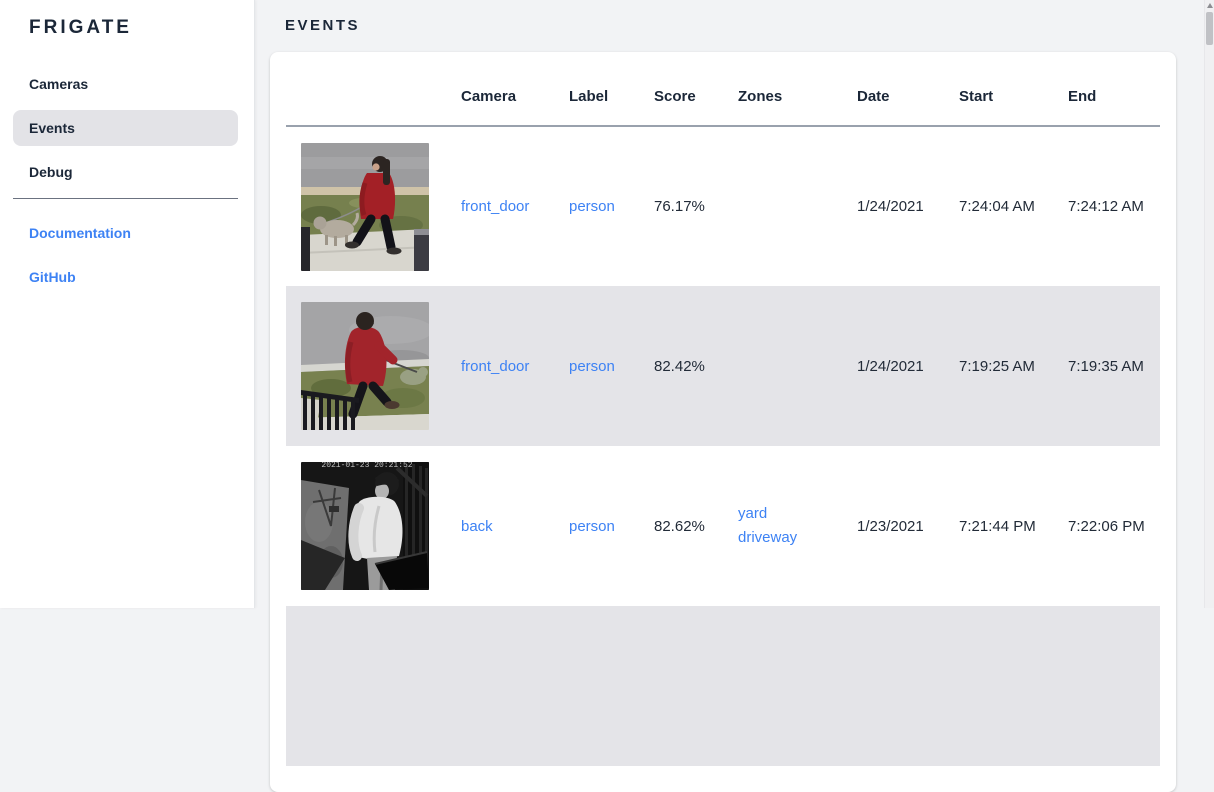 This screenshot has height=792, width=1214. Describe the element at coordinates (51, 172) in the screenshot. I see `sidebar-item-debug: Debug` at that location.